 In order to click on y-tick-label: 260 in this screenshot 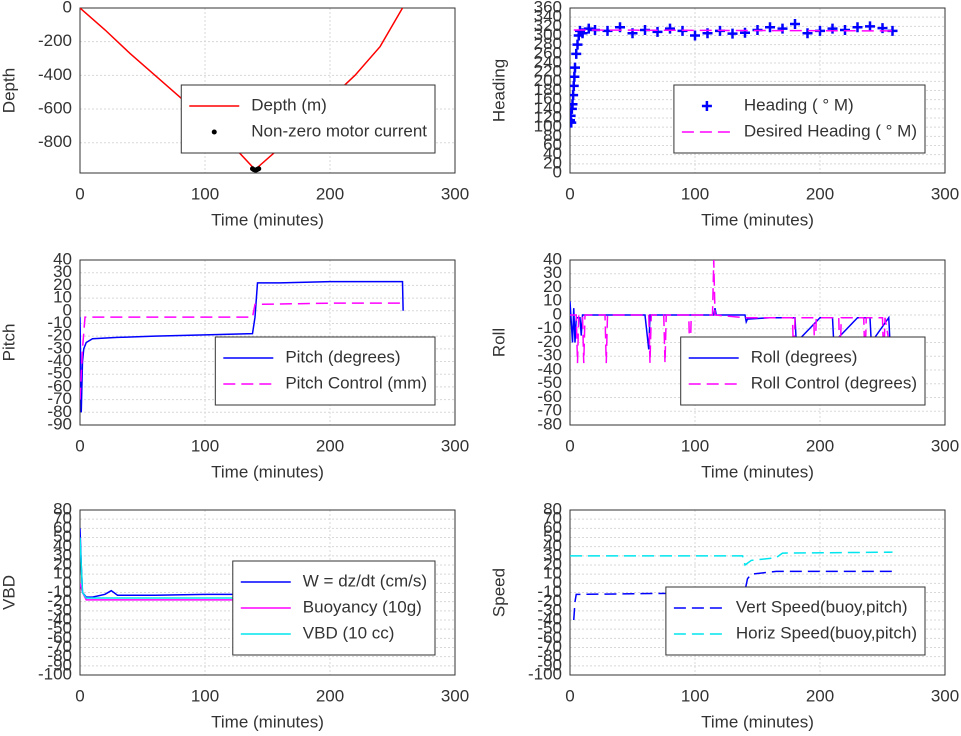, I will do `click(548, 52)`.